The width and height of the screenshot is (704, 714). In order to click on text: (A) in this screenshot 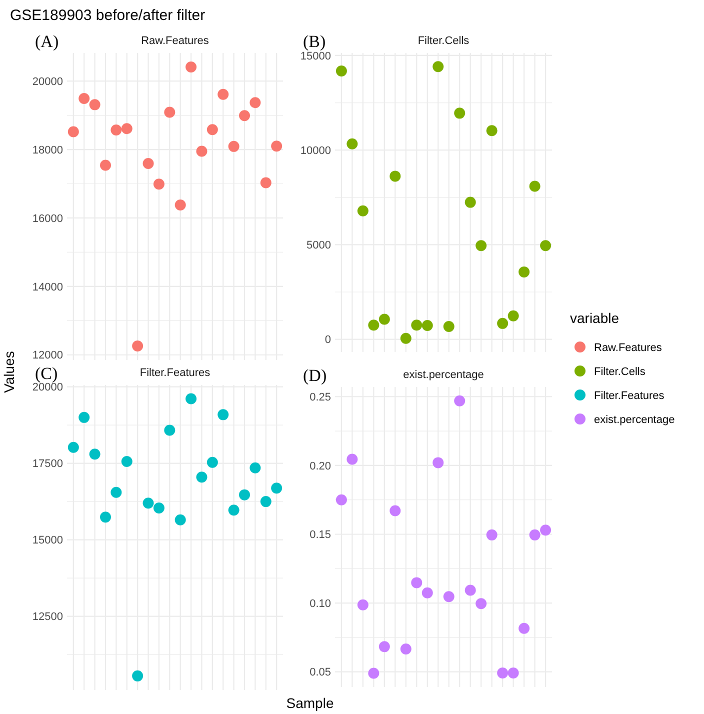, I will do `click(47, 41)`.